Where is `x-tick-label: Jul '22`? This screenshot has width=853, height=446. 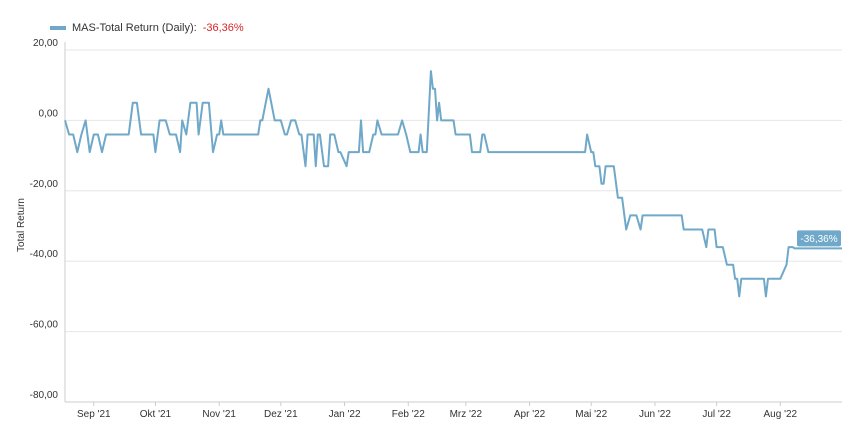
x-tick-label: Jul '22 is located at coordinates (716, 414).